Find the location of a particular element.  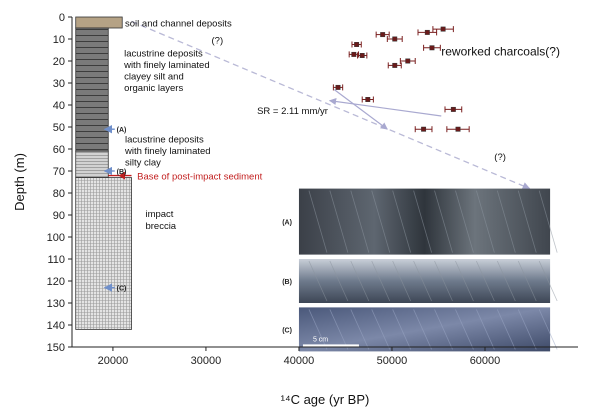

sample-label: (B) is located at coordinates (122, 172).